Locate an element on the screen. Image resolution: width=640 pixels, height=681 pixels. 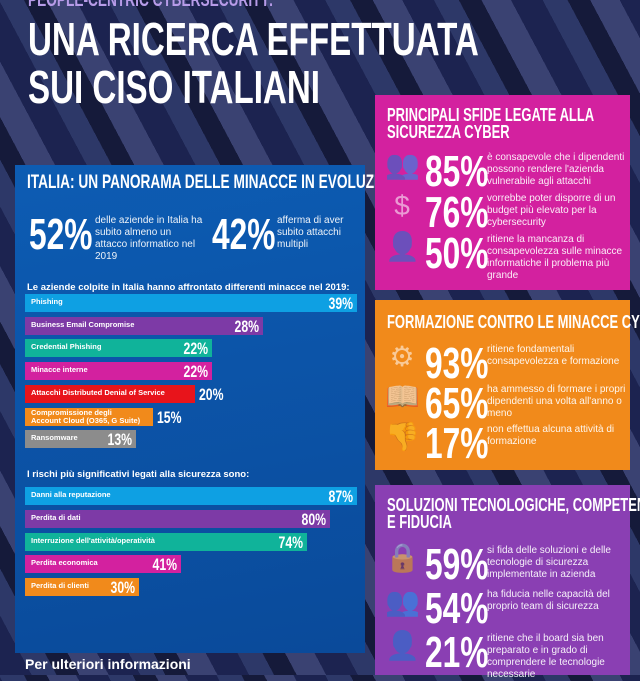
stat-value: 54% is located at coordinates (457, 608).